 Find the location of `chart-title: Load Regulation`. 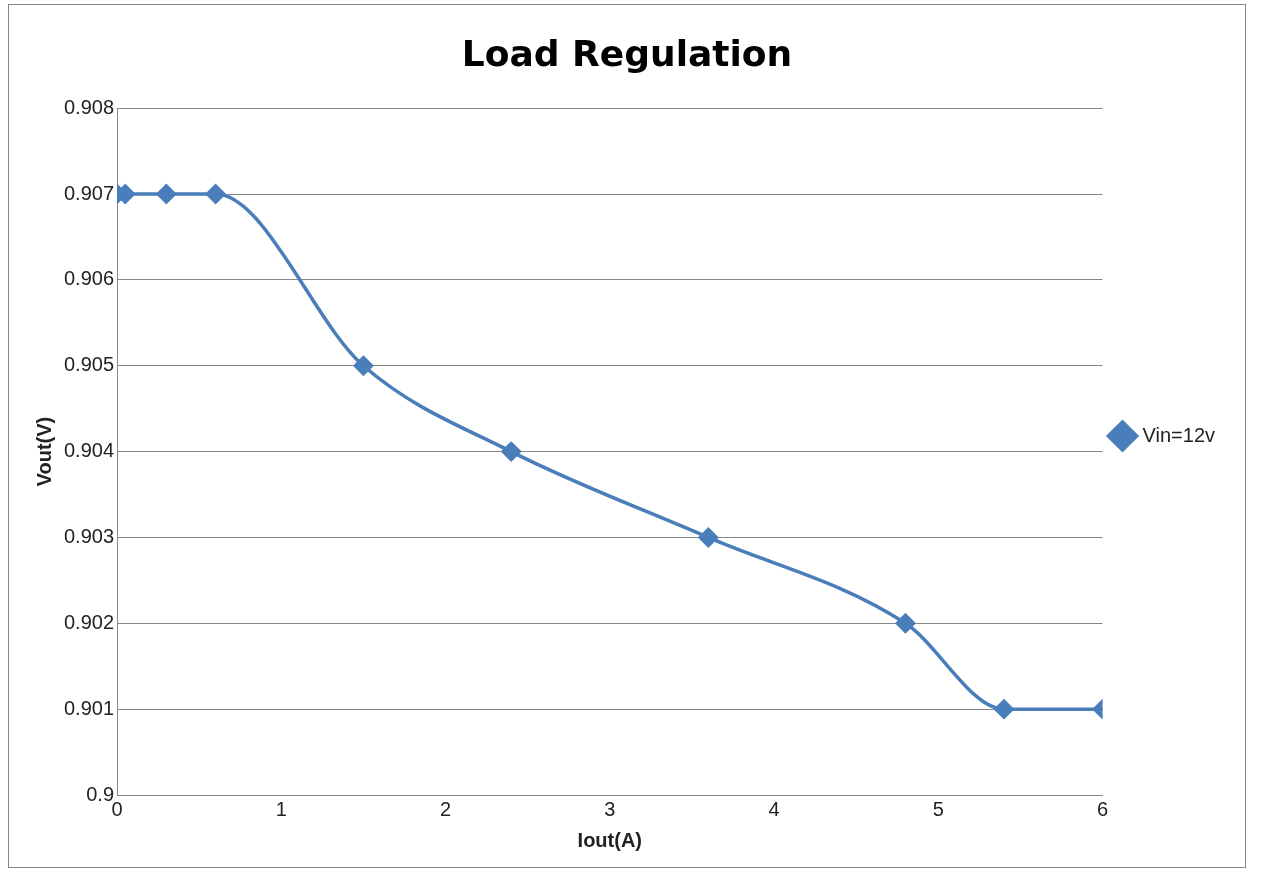

chart-title: Load Regulation is located at coordinates (627, 53).